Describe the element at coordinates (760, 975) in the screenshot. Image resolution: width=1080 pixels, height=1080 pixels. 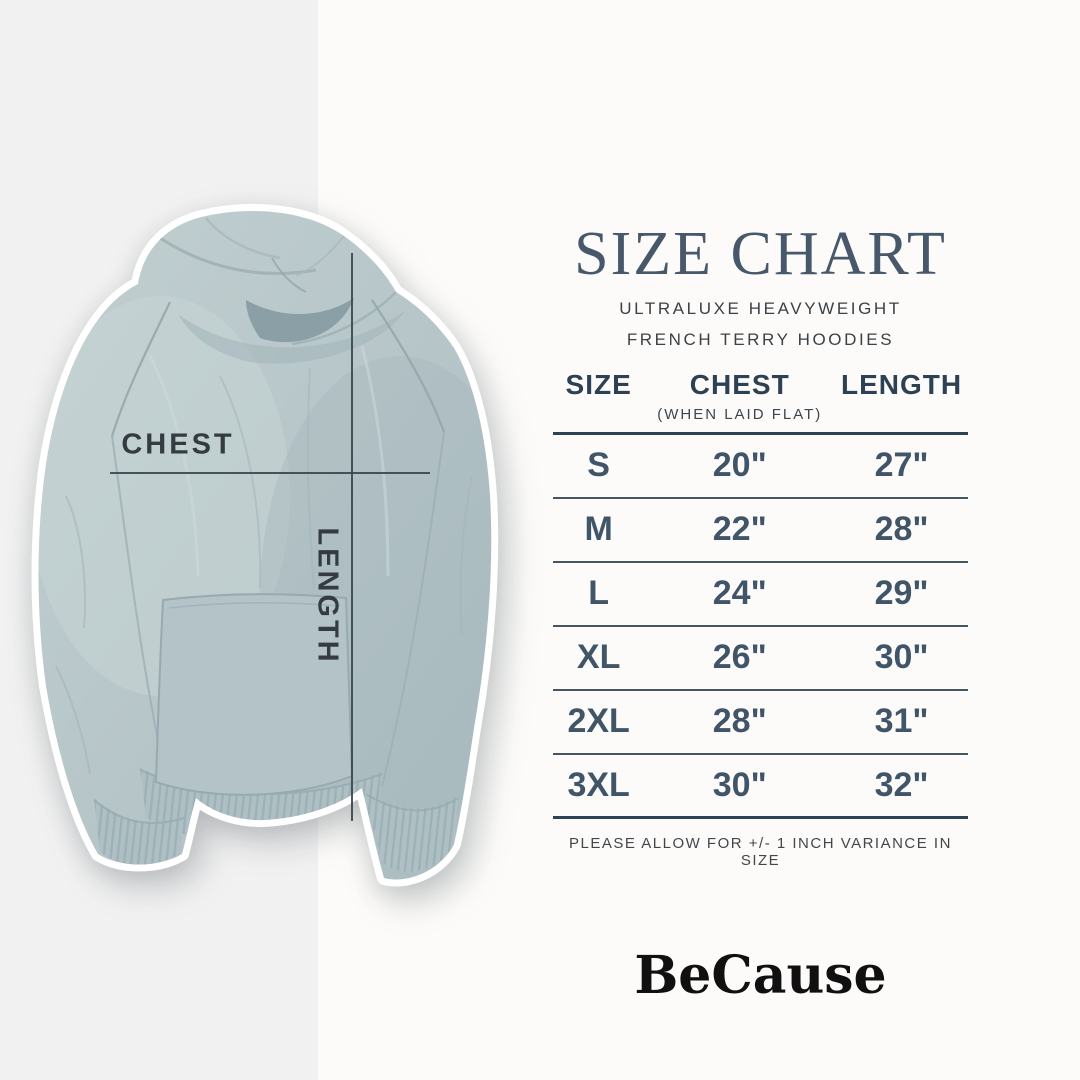
I see `brand-logo: BeCause` at that location.